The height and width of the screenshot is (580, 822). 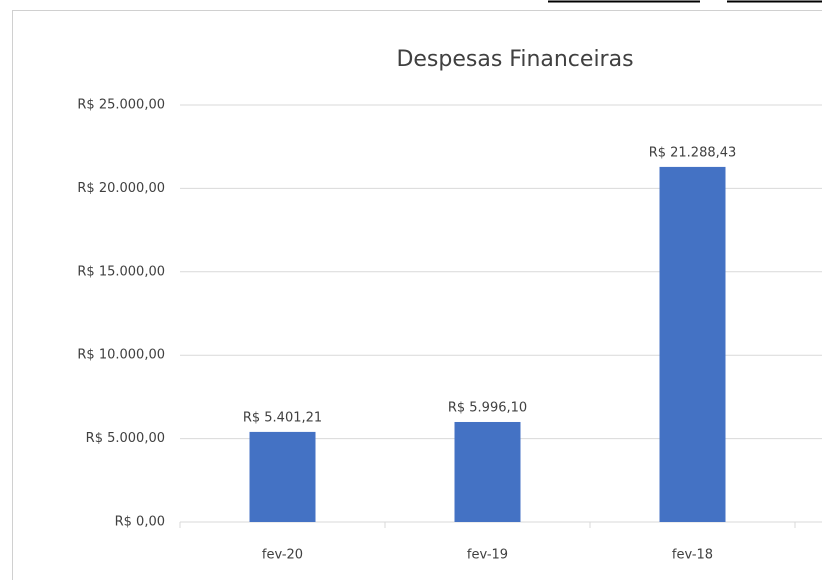 What do you see at coordinates (125, 438) in the screenshot?
I see `y-tick-label: R$ 5.000,00` at bounding box center [125, 438].